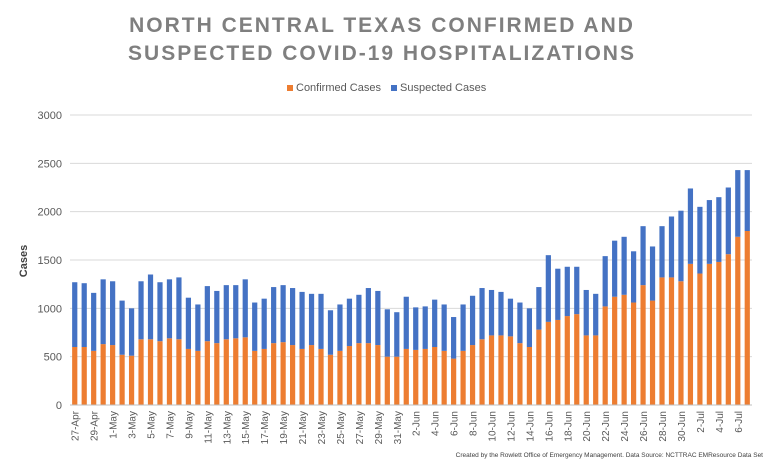  What do you see at coordinates (208, 427) in the screenshot?
I see `x-tick-label: 11-May` at bounding box center [208, 427].